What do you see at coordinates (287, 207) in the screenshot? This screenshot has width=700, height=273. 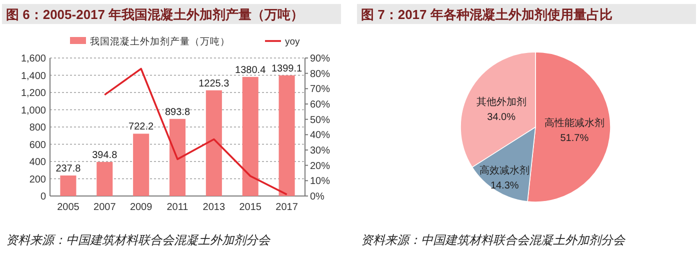 I see `x-tick-label: 2017` at bounding box center [287, 207].